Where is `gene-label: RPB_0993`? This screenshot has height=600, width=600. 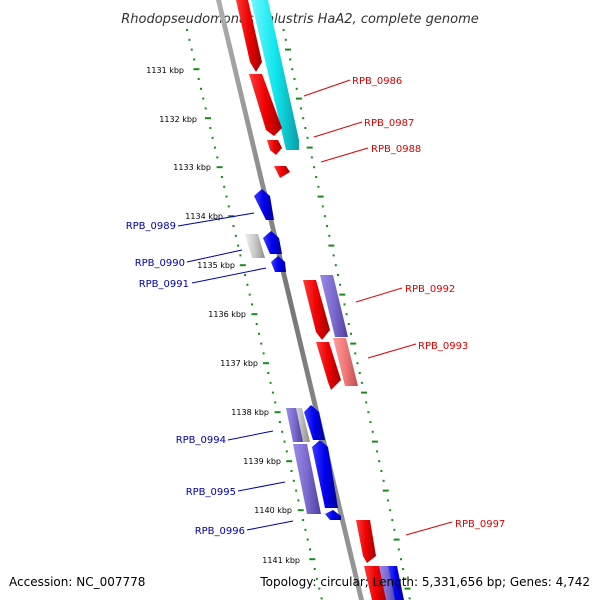 gene-label: RPB_0993 is located at coordinates (443, 346).